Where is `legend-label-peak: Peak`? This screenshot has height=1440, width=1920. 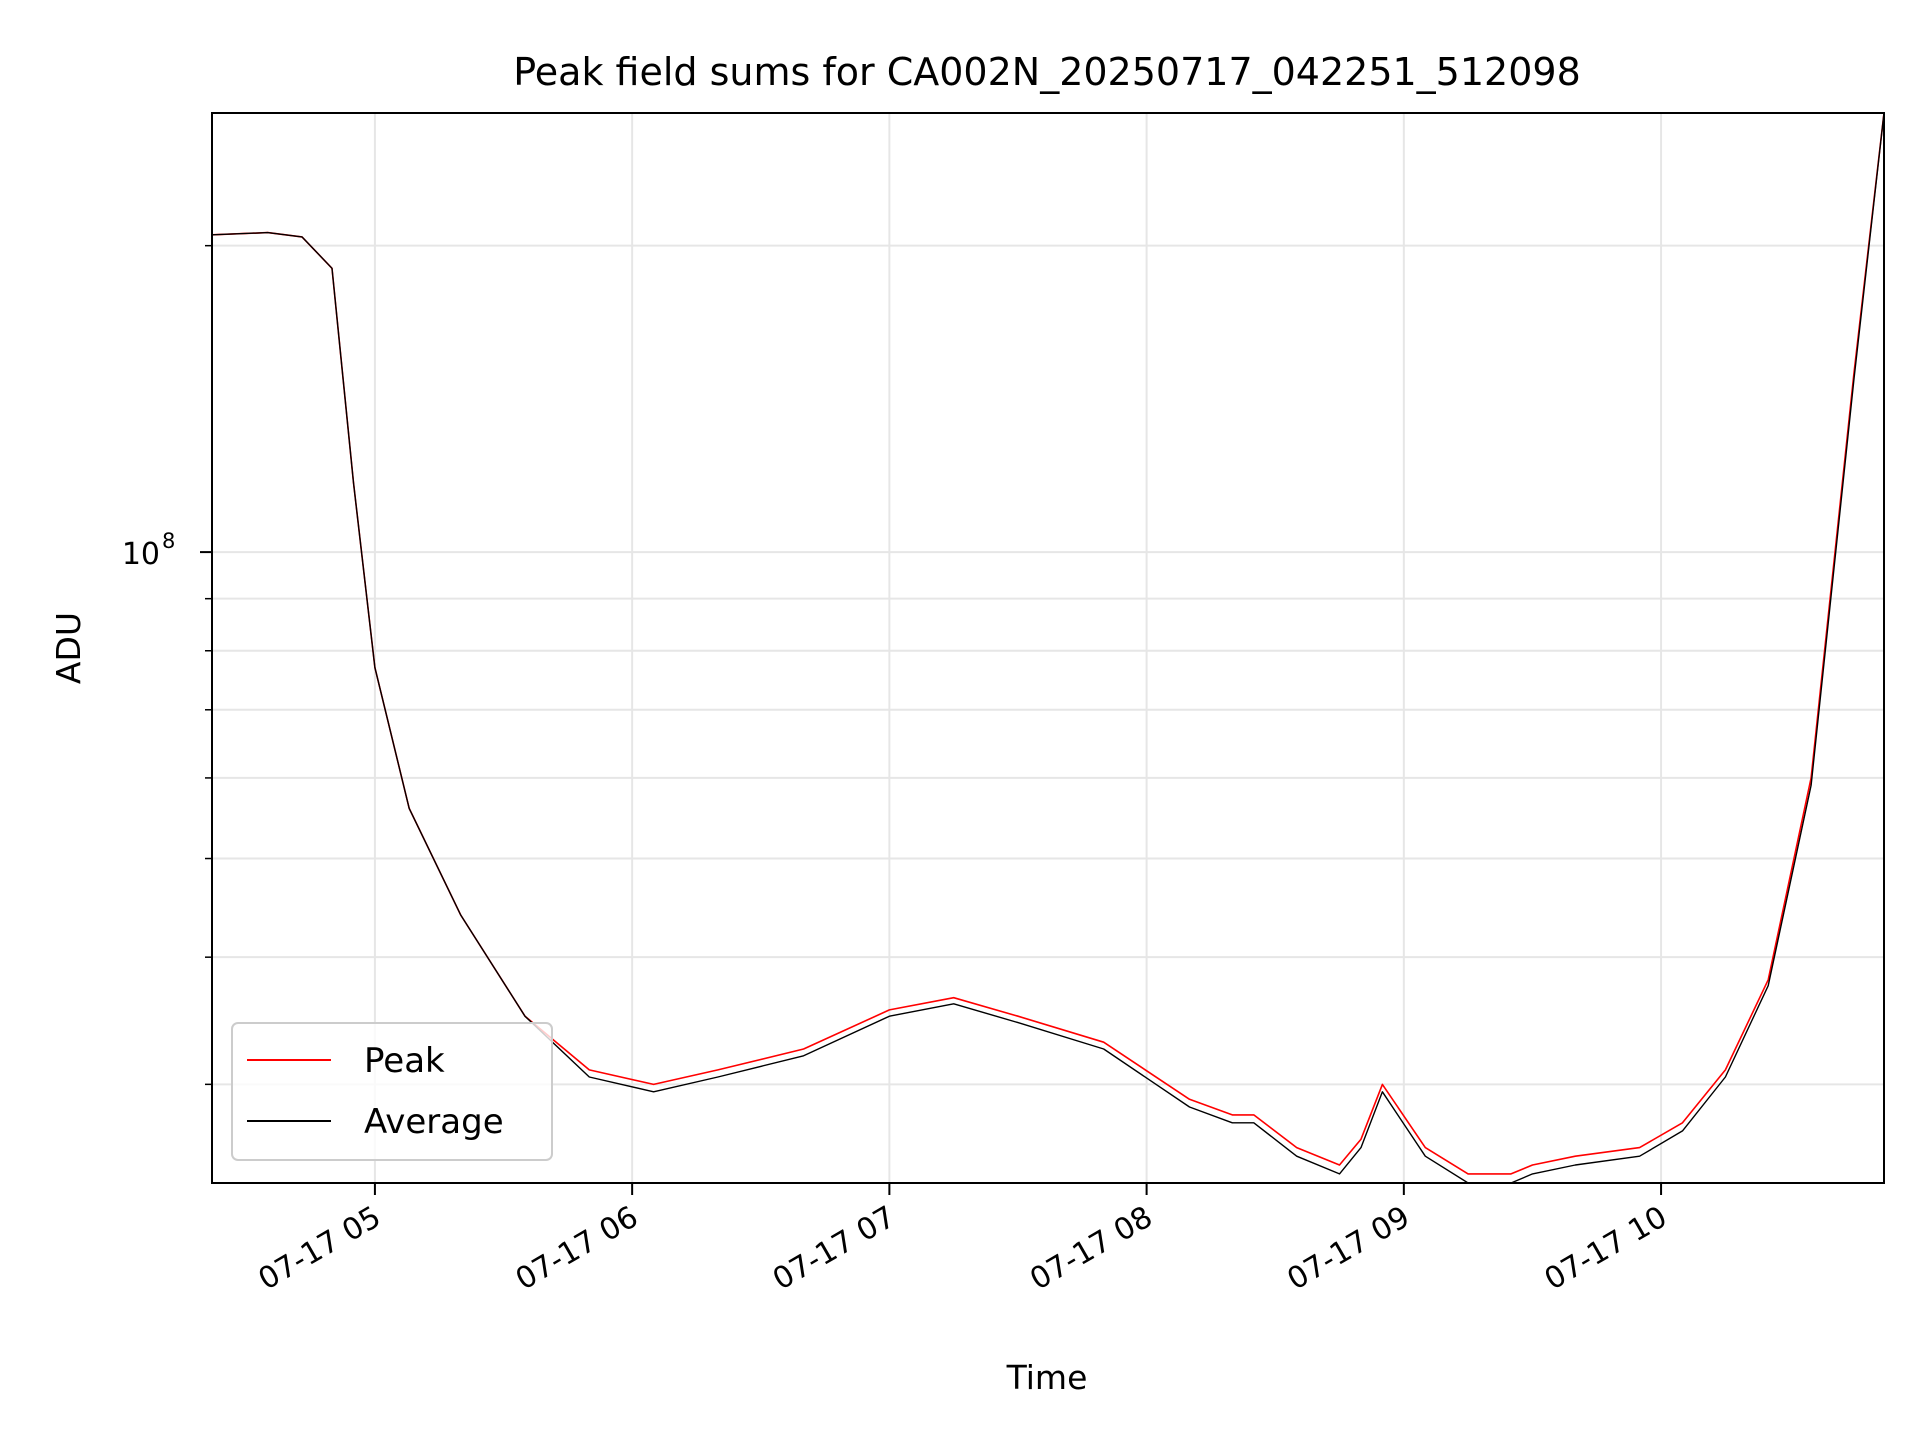 legend-label-peak: Peak is located at coordinates (404, 1061).